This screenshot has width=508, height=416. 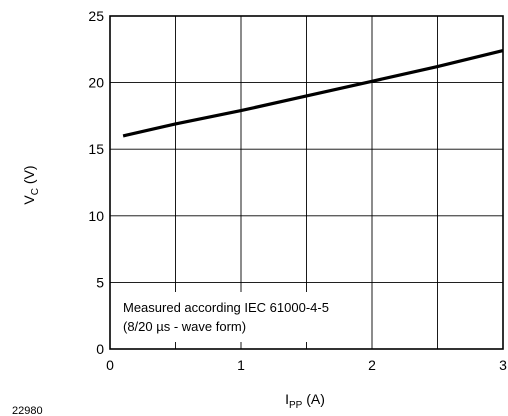 What do you see at coordinates (503, 365) in the screenshot?
I see `x-tick-label-3: 3` at bounding box center [503, 365].